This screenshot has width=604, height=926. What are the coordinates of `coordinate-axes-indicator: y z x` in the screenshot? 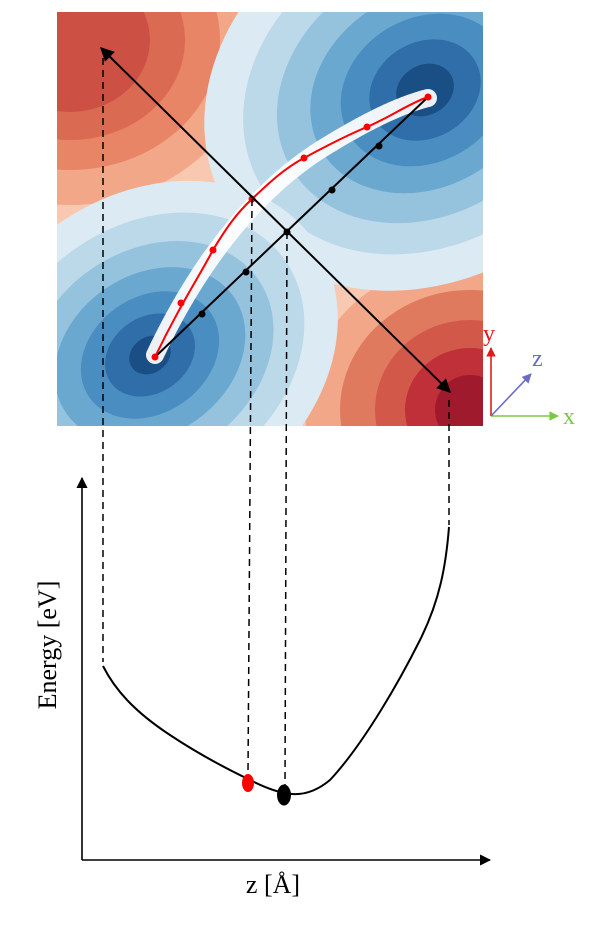 It's located at (529, 375).